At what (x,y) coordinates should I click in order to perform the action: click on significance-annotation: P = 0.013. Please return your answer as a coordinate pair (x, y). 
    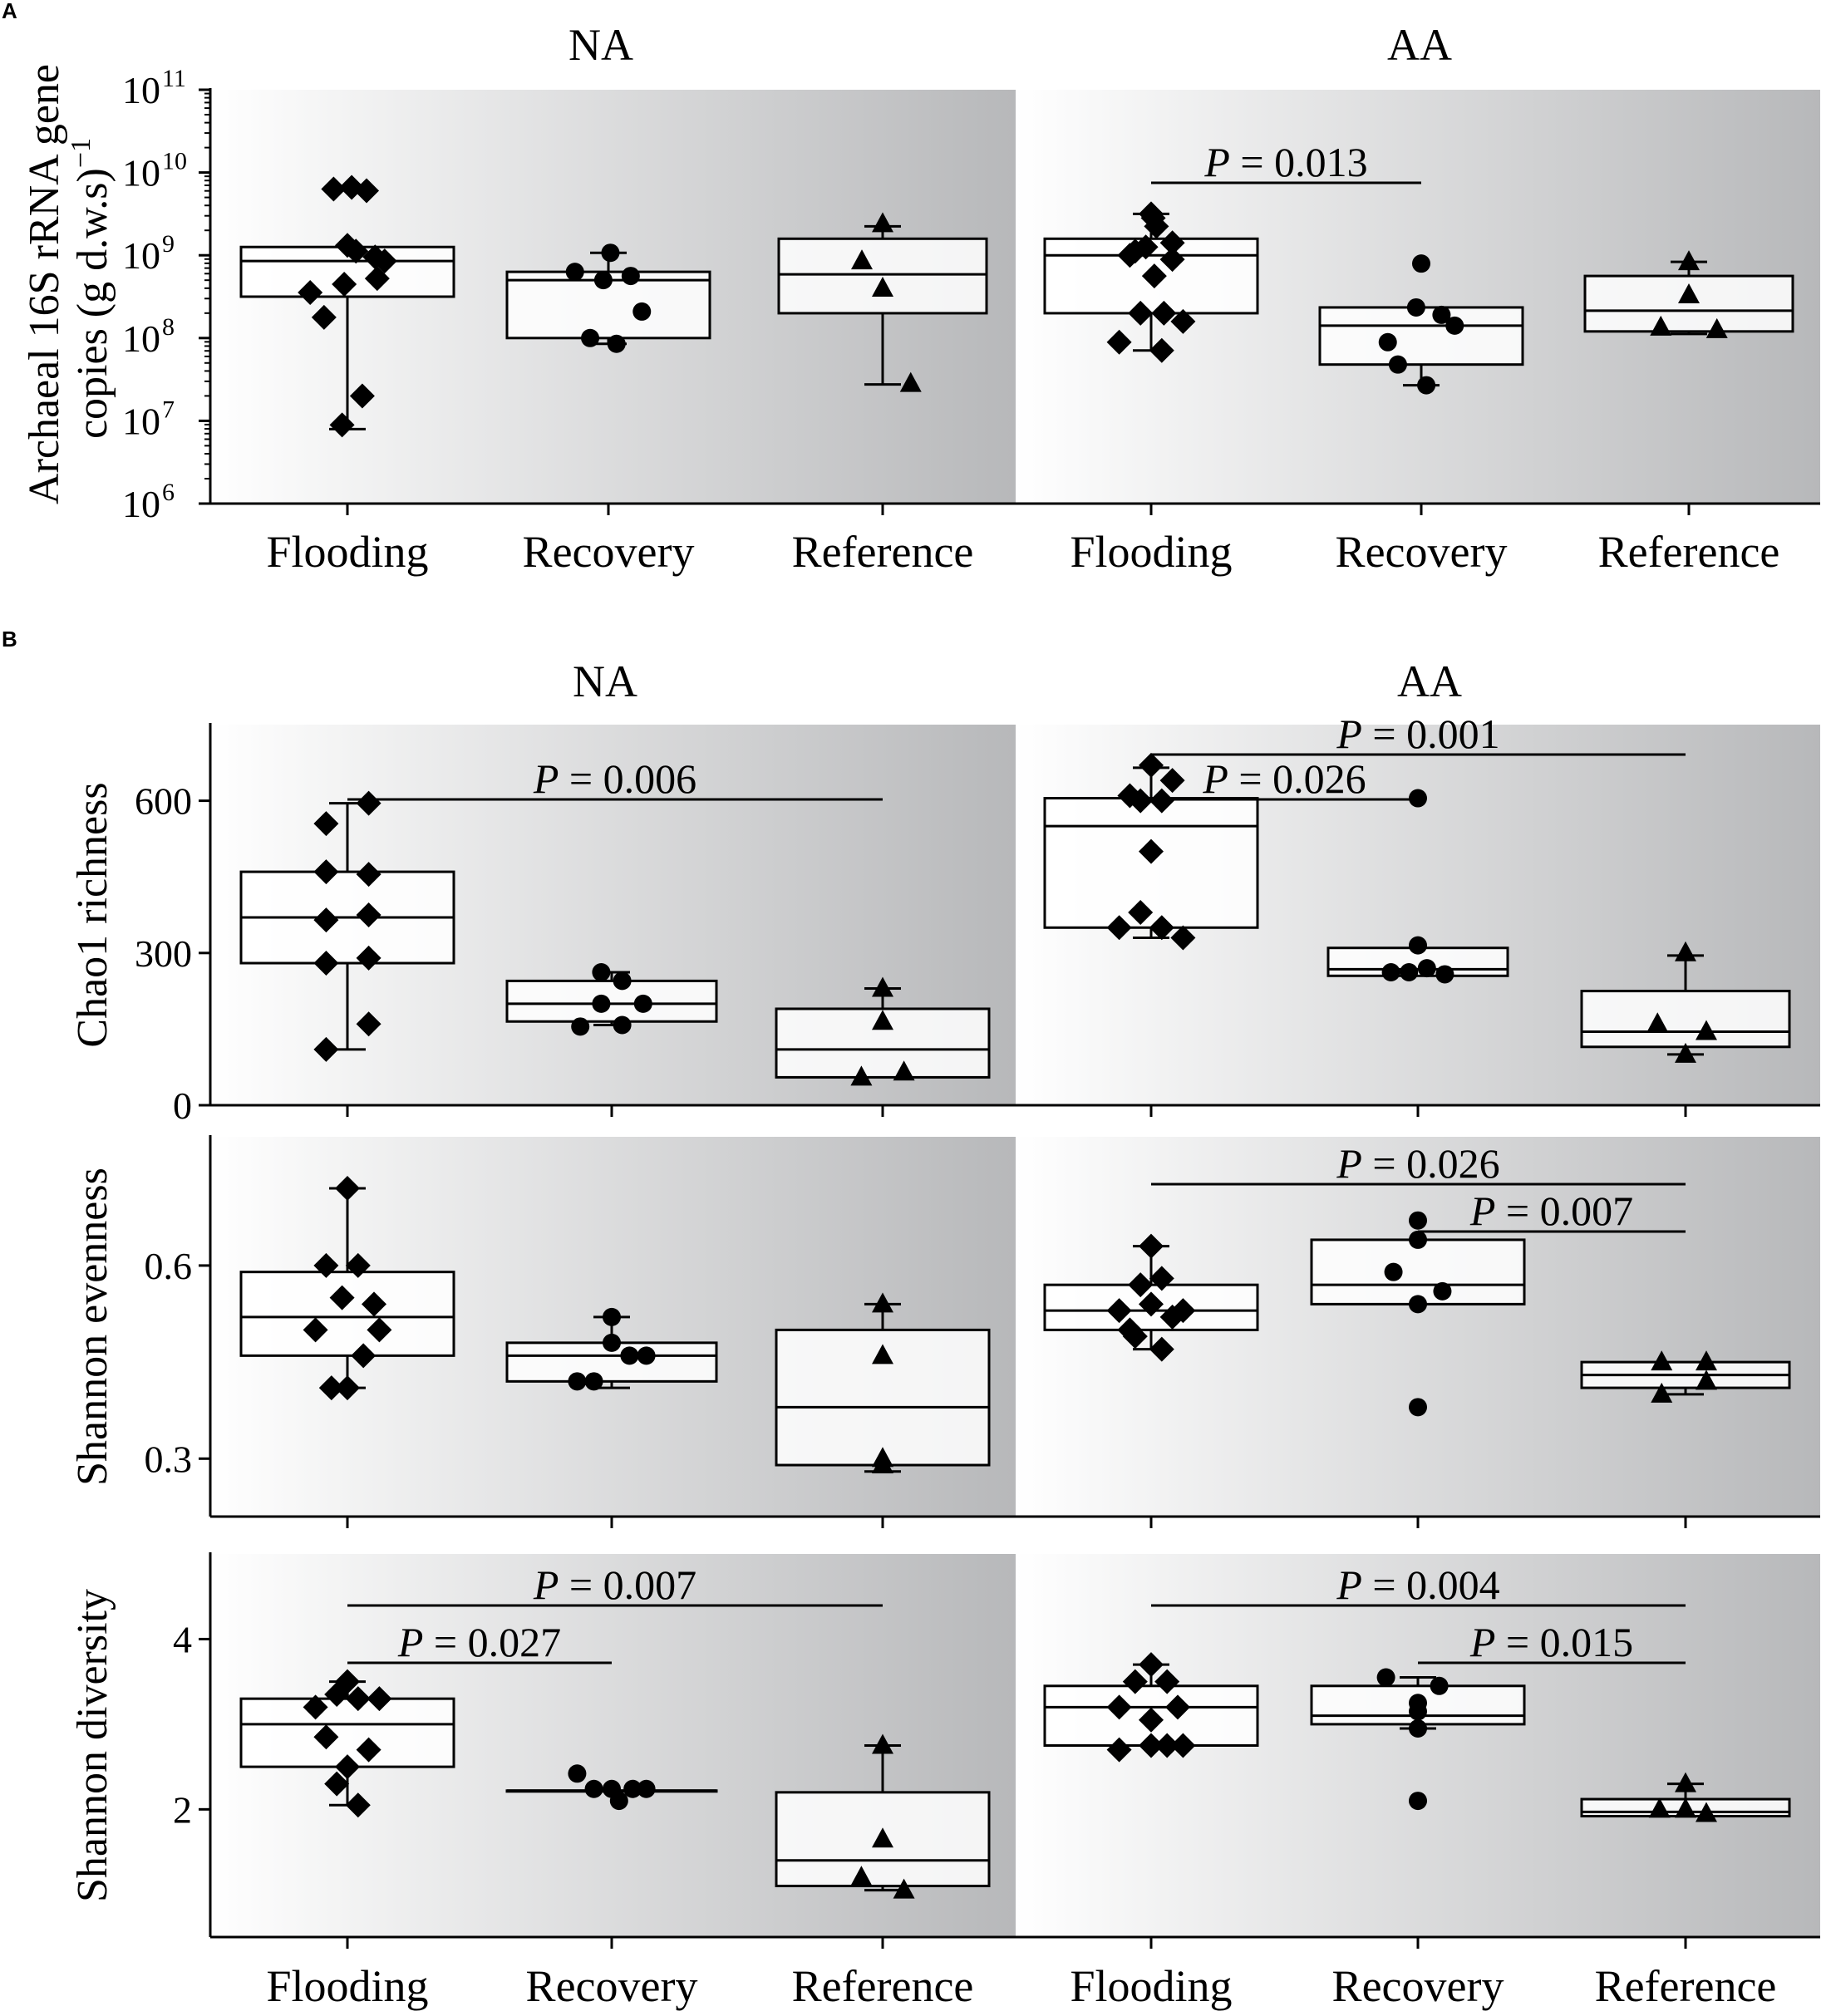
    Looking at the image, I should click on (1286, 162).